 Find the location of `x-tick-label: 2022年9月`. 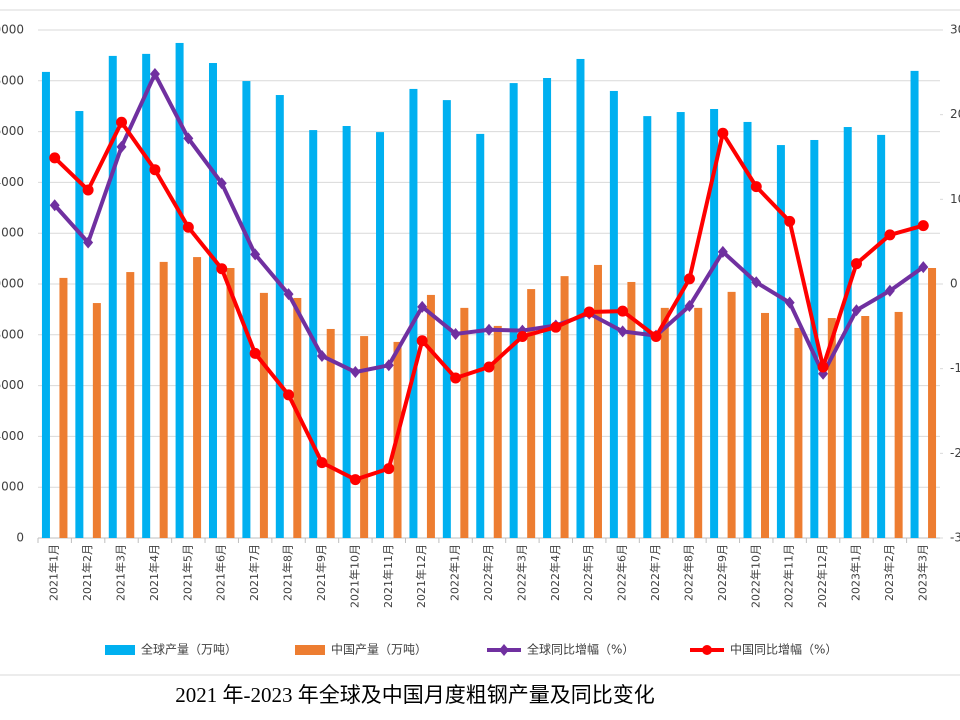

x-tick-label: 2022年9月 is located at coordinates (722, 572).